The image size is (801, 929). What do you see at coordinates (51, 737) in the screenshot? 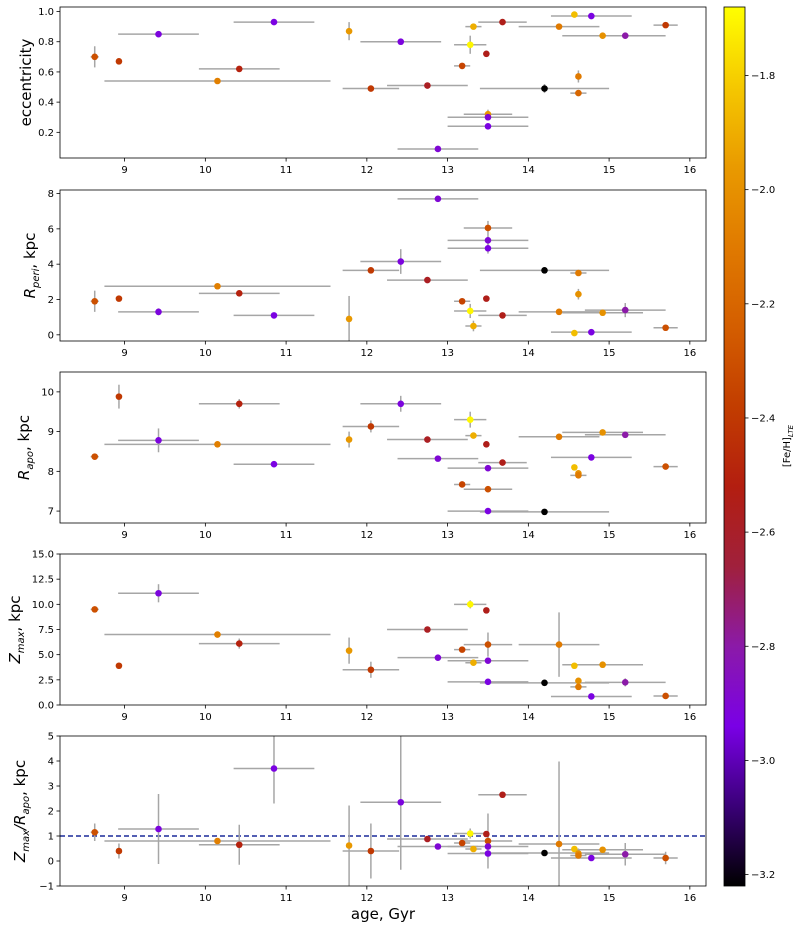
I see `y-tick-label: 5` at bounding box center [51, 737].